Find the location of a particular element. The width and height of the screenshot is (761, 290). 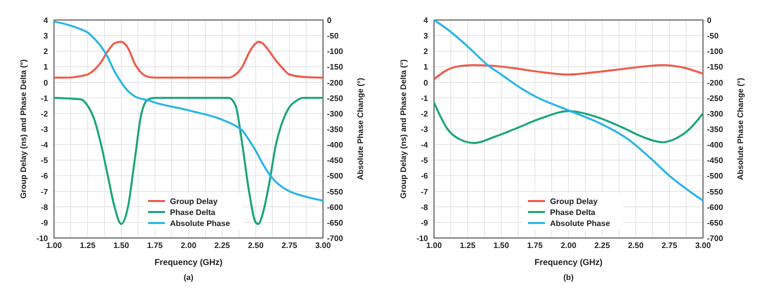

text: (b) is located at coordinates (568, 277).